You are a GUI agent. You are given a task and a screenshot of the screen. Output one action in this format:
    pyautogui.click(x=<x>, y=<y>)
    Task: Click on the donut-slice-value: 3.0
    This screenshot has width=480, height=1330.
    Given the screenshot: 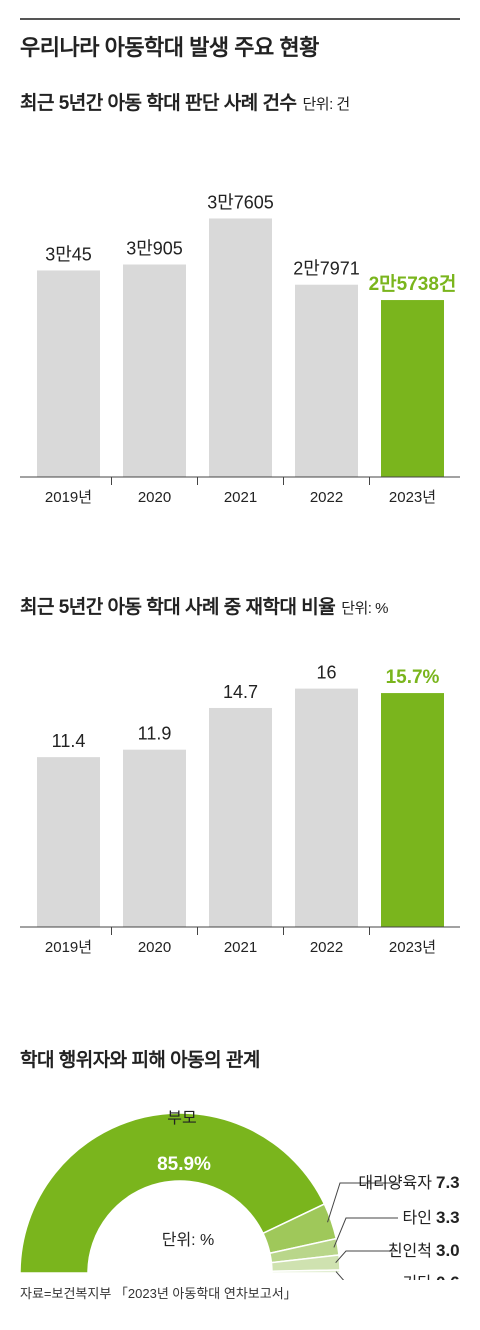 What is the action you would take?
    pyautogui.click(x=448, y=1250)
    